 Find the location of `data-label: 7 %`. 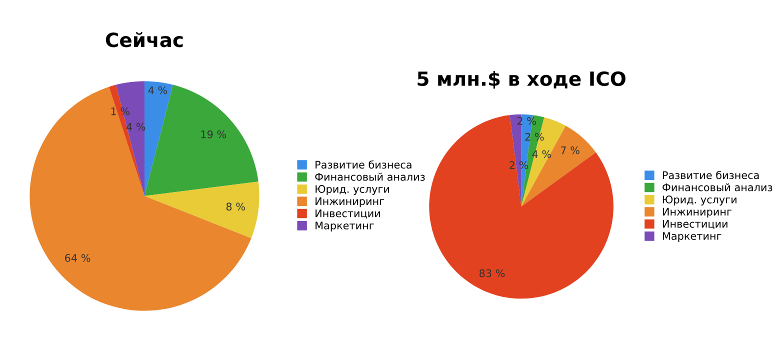

data-label: 7 % is located at coordinates (570, 150).